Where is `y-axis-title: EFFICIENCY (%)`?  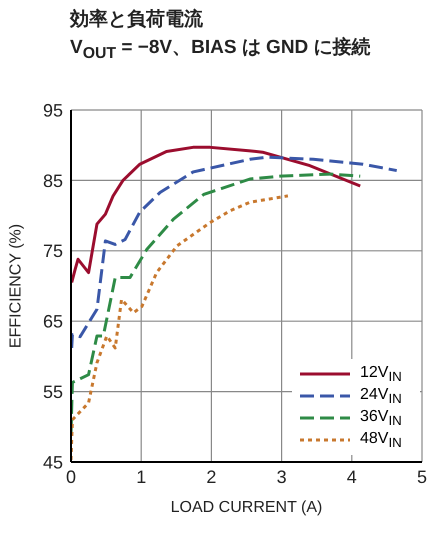 y-axis-title: EFFICIENCY (%) is located at coordinates (16, 286).